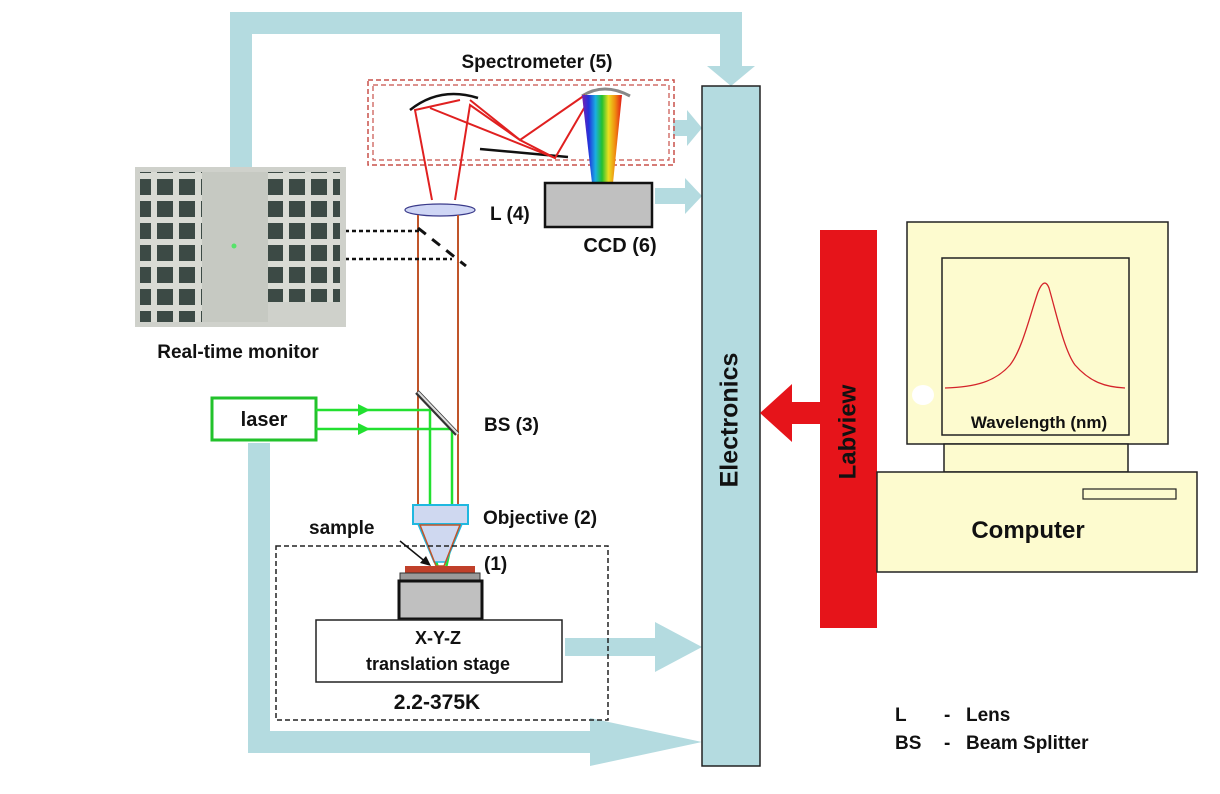 The width and height of the screenshot is (1220, 794). What do you see at coordinates (486, 23) in the screenshot?
I see `monitor-loop-top` at bounding box center [486, 23].